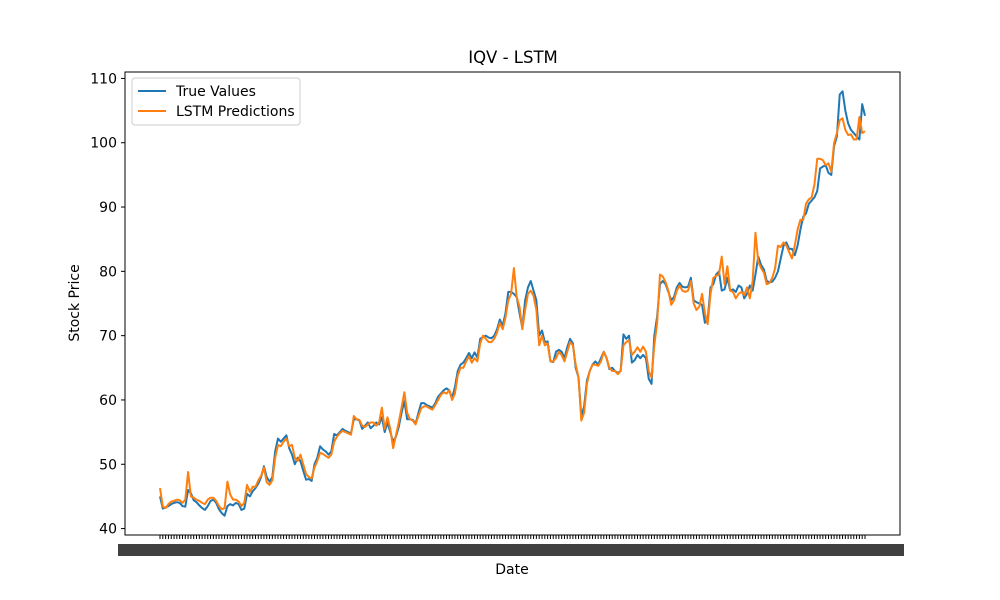  What do you see at coordinates (511, 550) in the screenshot?
I see `x-tick-labels-overlapping` at bounding box center [511, 550].